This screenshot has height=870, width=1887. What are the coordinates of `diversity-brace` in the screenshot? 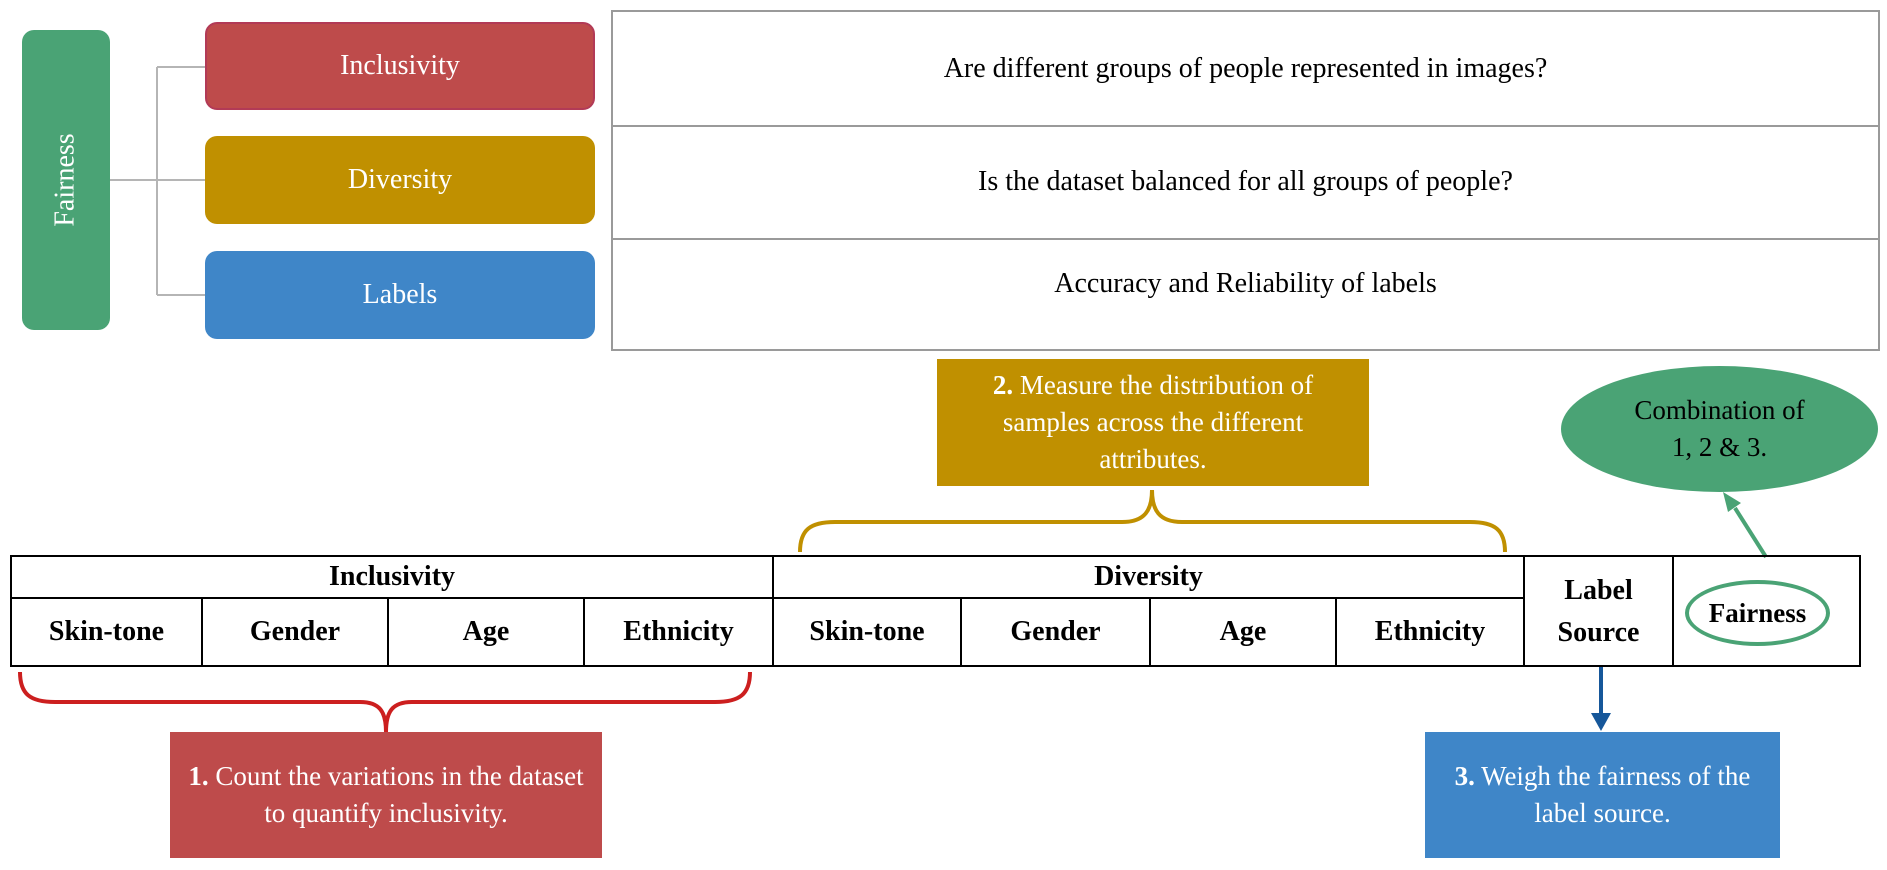 It's located at (1152, 521).